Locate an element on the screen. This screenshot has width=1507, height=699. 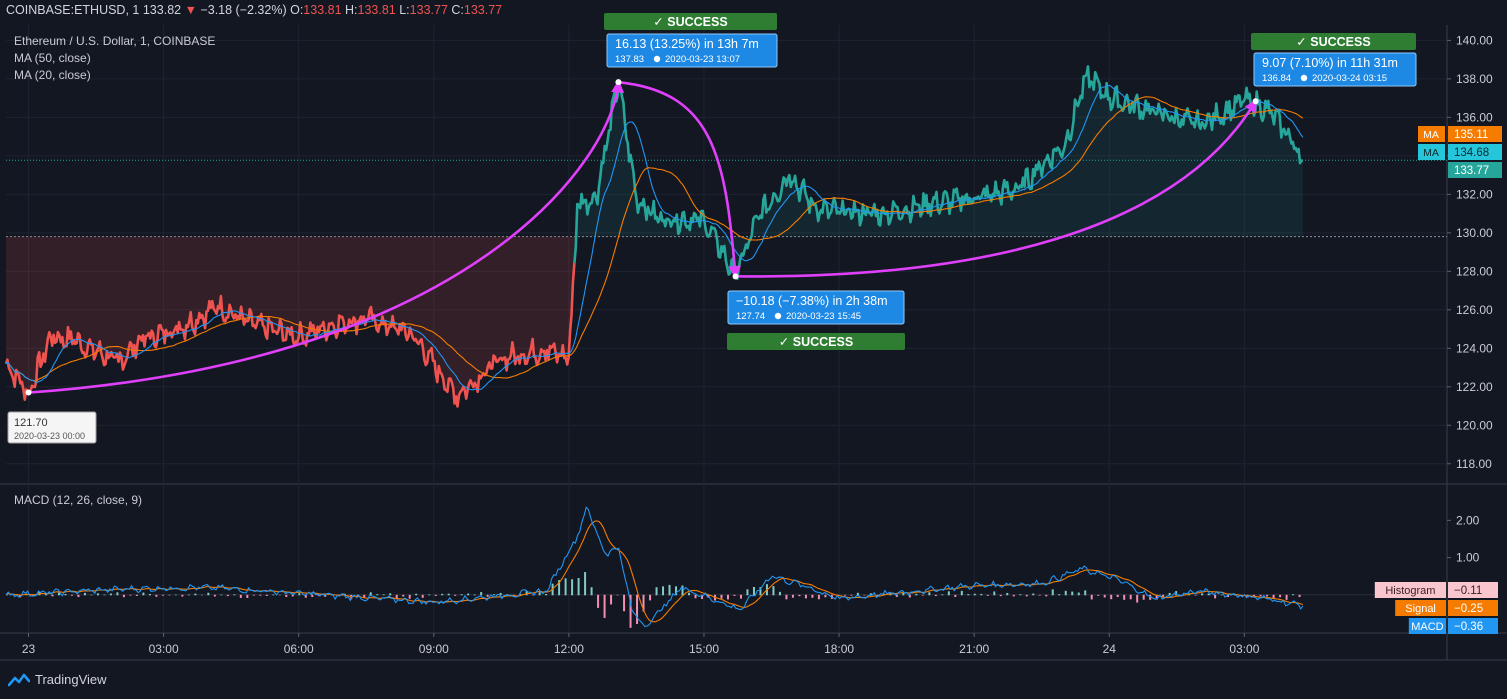
macd-tag-value: −0.25 is located at coordinates (1468, 609).